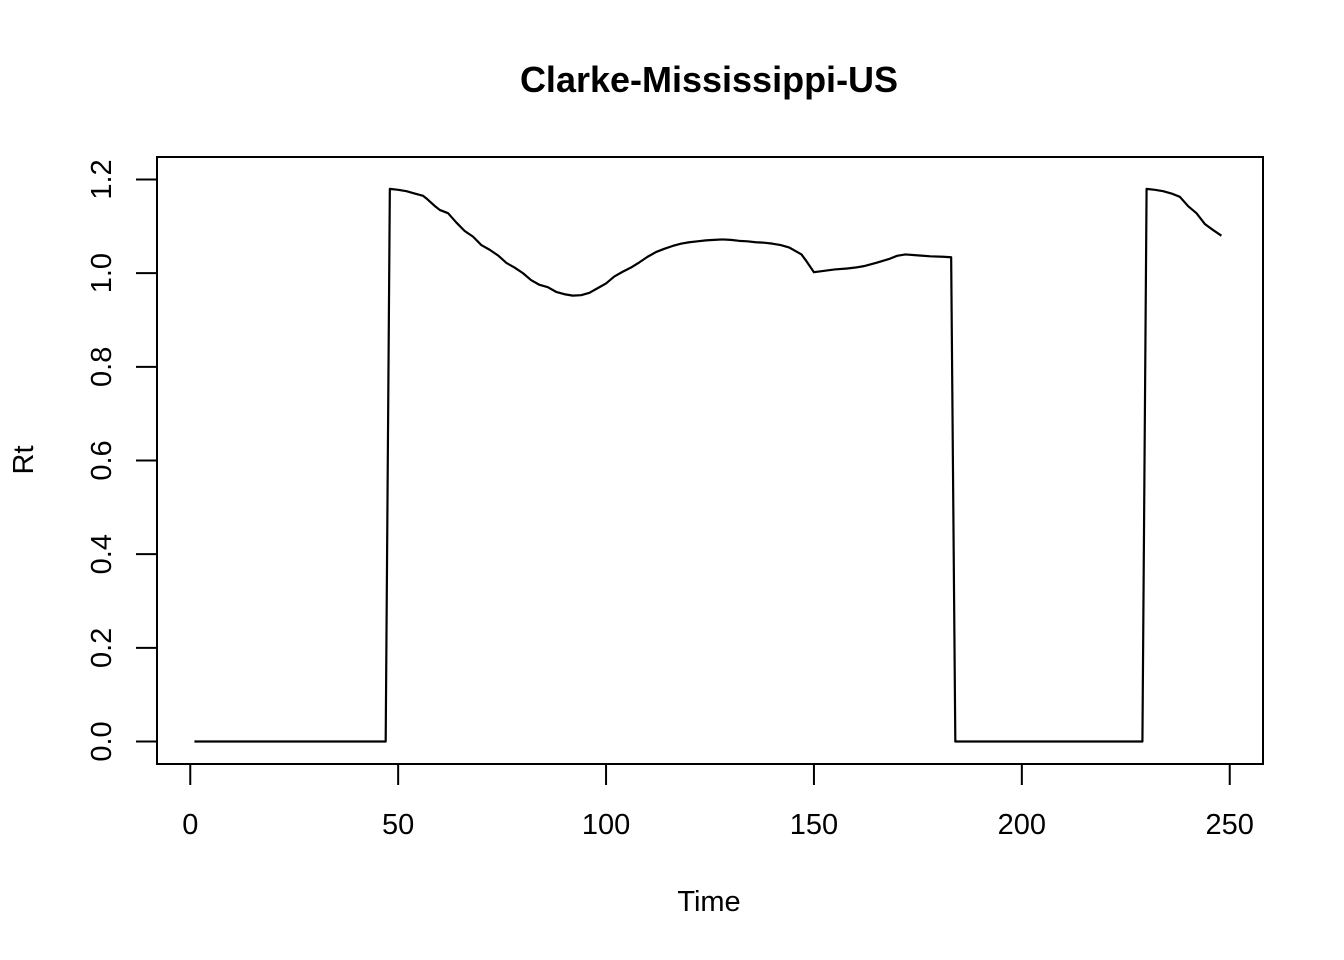  I want to click on y-tick-label: 1.2, so click(102, 179).